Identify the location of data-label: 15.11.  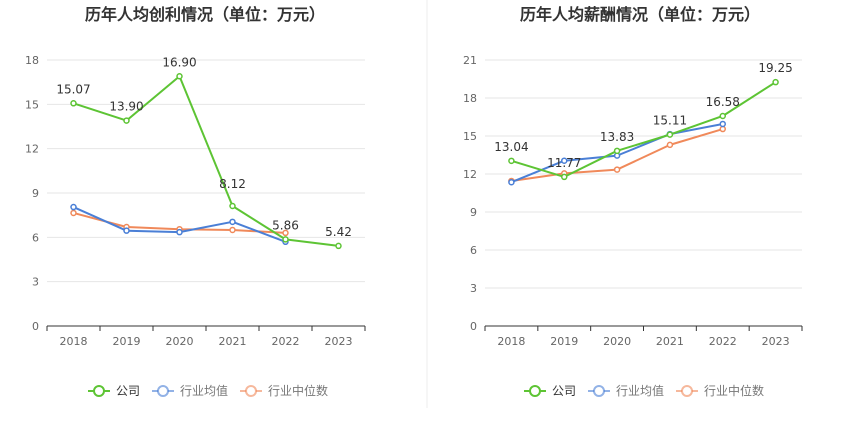
(670, 121).